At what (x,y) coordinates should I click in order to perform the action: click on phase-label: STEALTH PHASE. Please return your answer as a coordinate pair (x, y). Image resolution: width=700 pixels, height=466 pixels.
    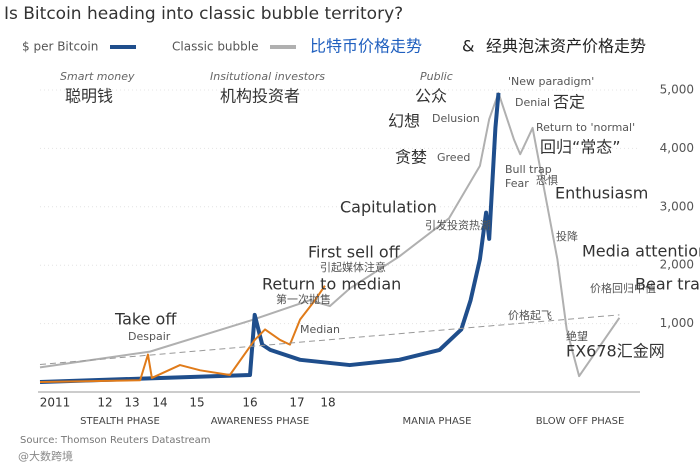
    Looking at the image, I should click on (120, 421).